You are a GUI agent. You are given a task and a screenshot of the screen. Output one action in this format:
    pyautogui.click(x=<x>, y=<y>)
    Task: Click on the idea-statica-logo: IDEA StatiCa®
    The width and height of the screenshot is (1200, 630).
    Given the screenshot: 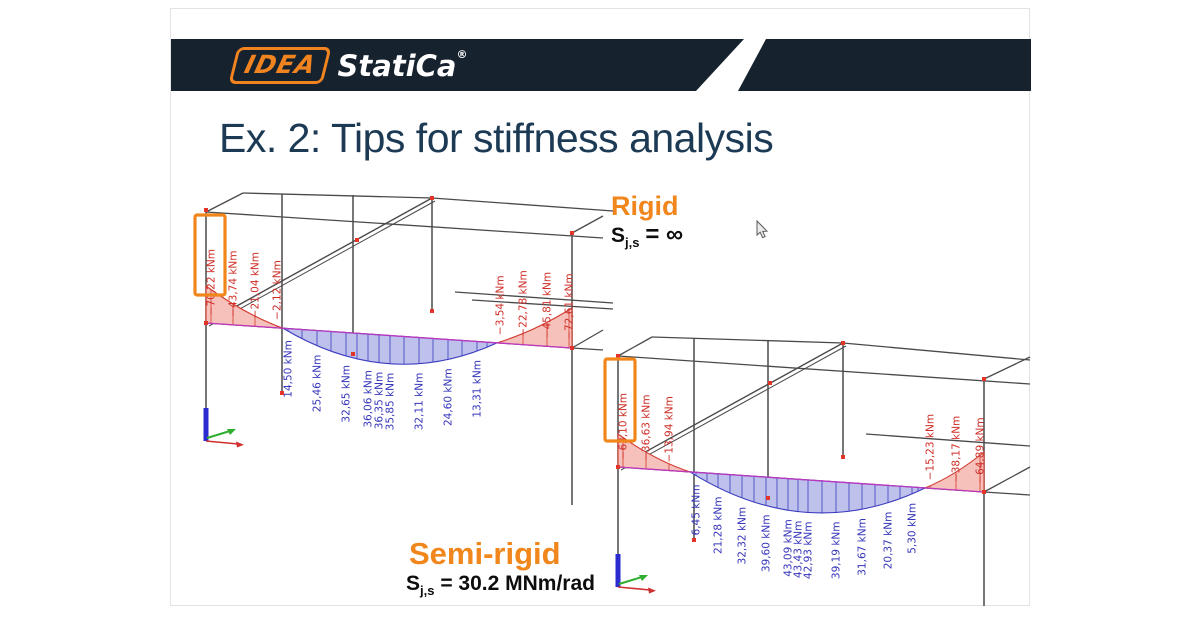 What is the action you would take?
    pyautogui.click(x=347, y=65)
    